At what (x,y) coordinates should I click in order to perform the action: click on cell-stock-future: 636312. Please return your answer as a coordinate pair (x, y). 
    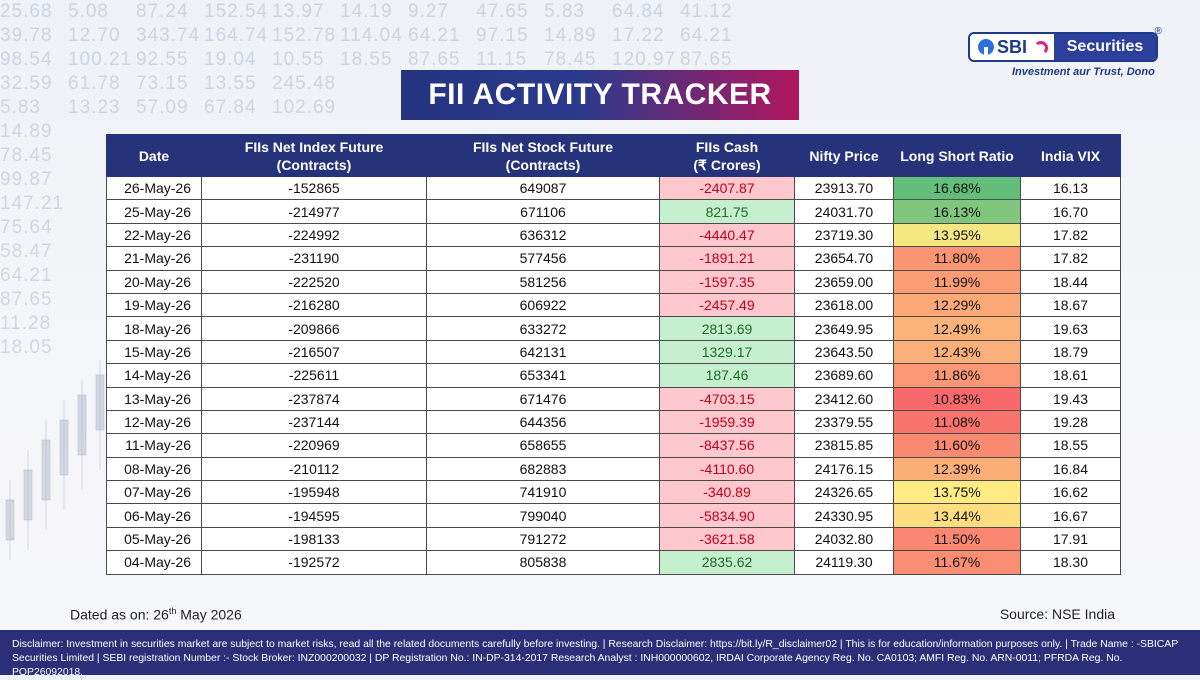
    Looking at the image, I should click on (543, 235).